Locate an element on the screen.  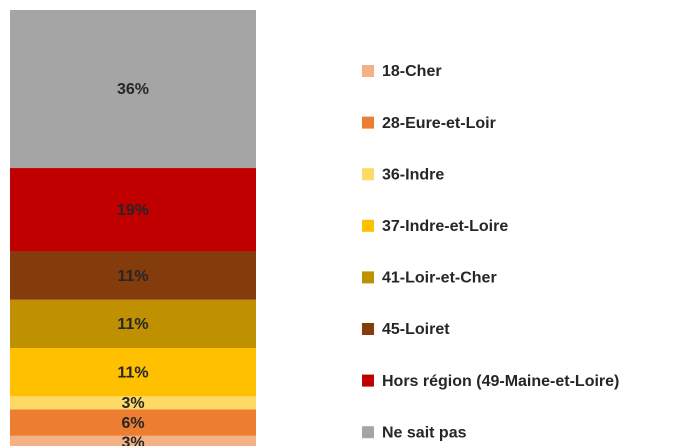
legend-label: 45-Loiret is located at coordinates (416, 329).